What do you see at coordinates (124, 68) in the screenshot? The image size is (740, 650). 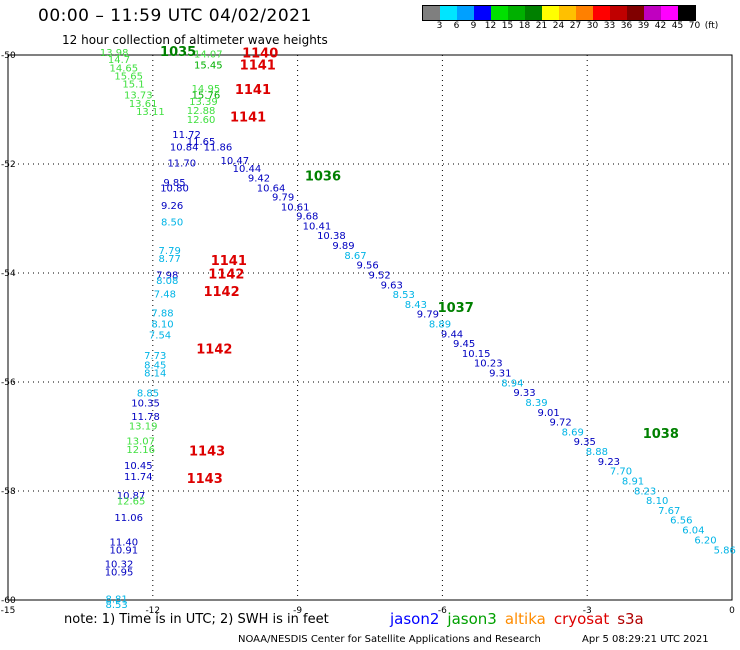 I see `wave-height-label: 14.65` at bounding box center [124, 68].